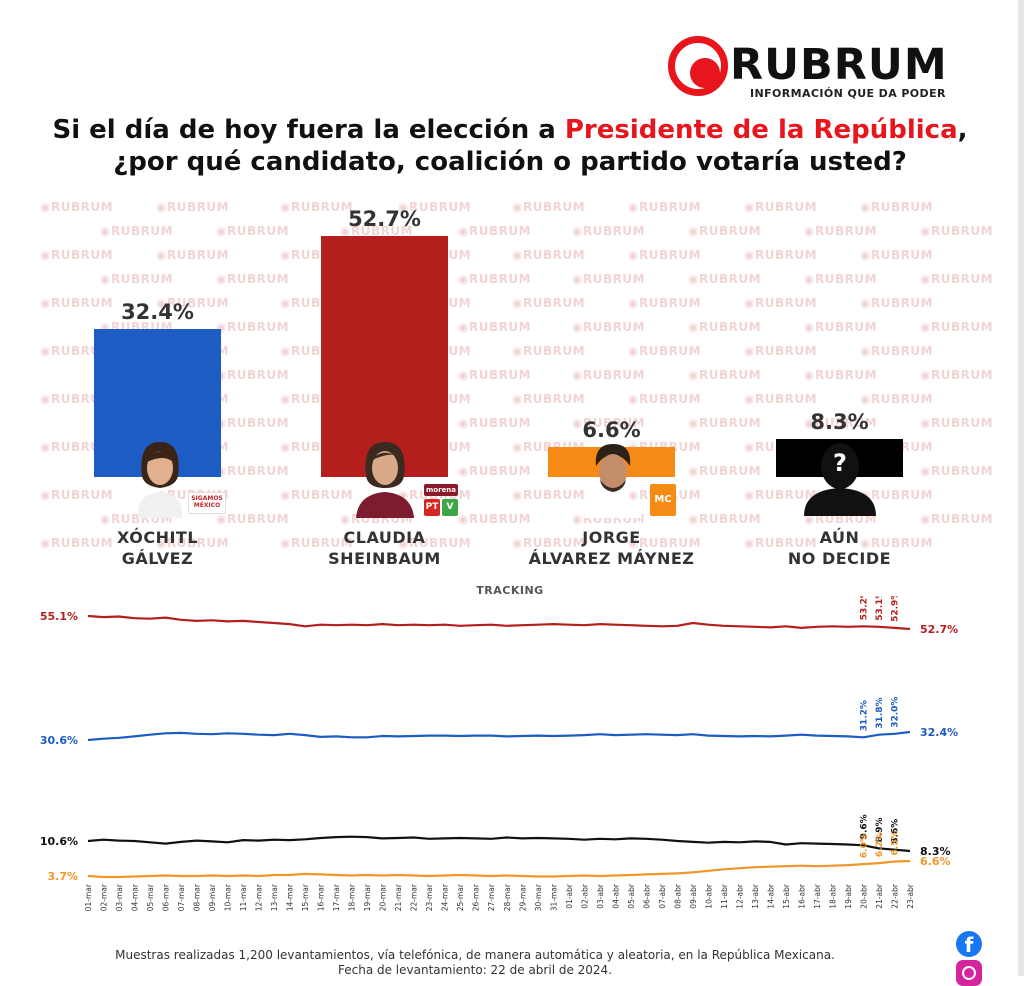 The width and height of the screenshot is (1024, 986). I want to click on x-tick-label: 29-mar, so click(522, 897).